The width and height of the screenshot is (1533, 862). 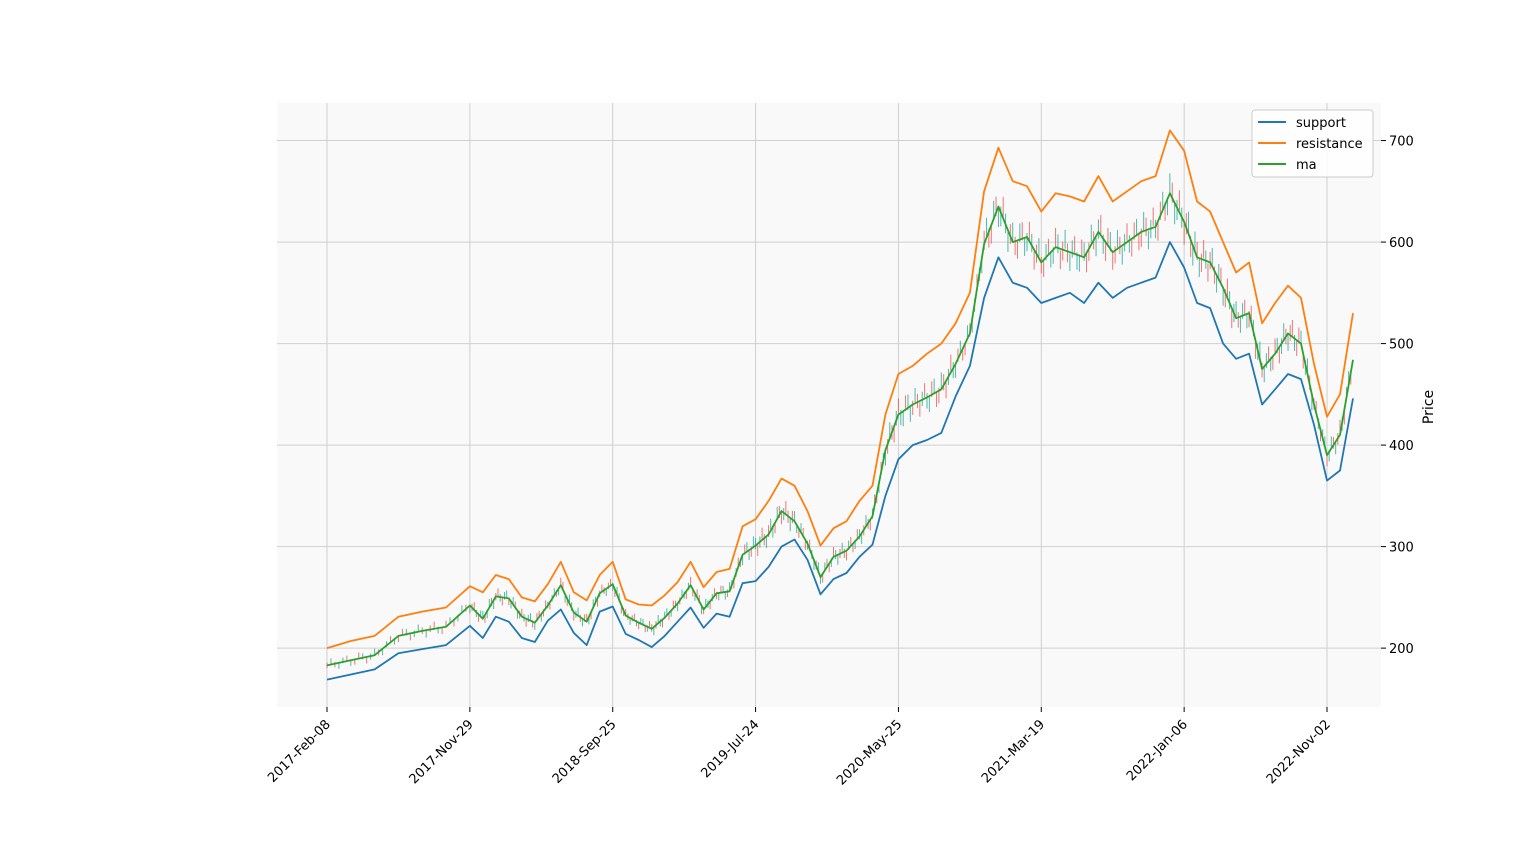 What do you see at coordinates (1299, 752) in the screenshot?
I see `x-tick-label: 2022-Nov-02` at bounding box center [1299, 752].